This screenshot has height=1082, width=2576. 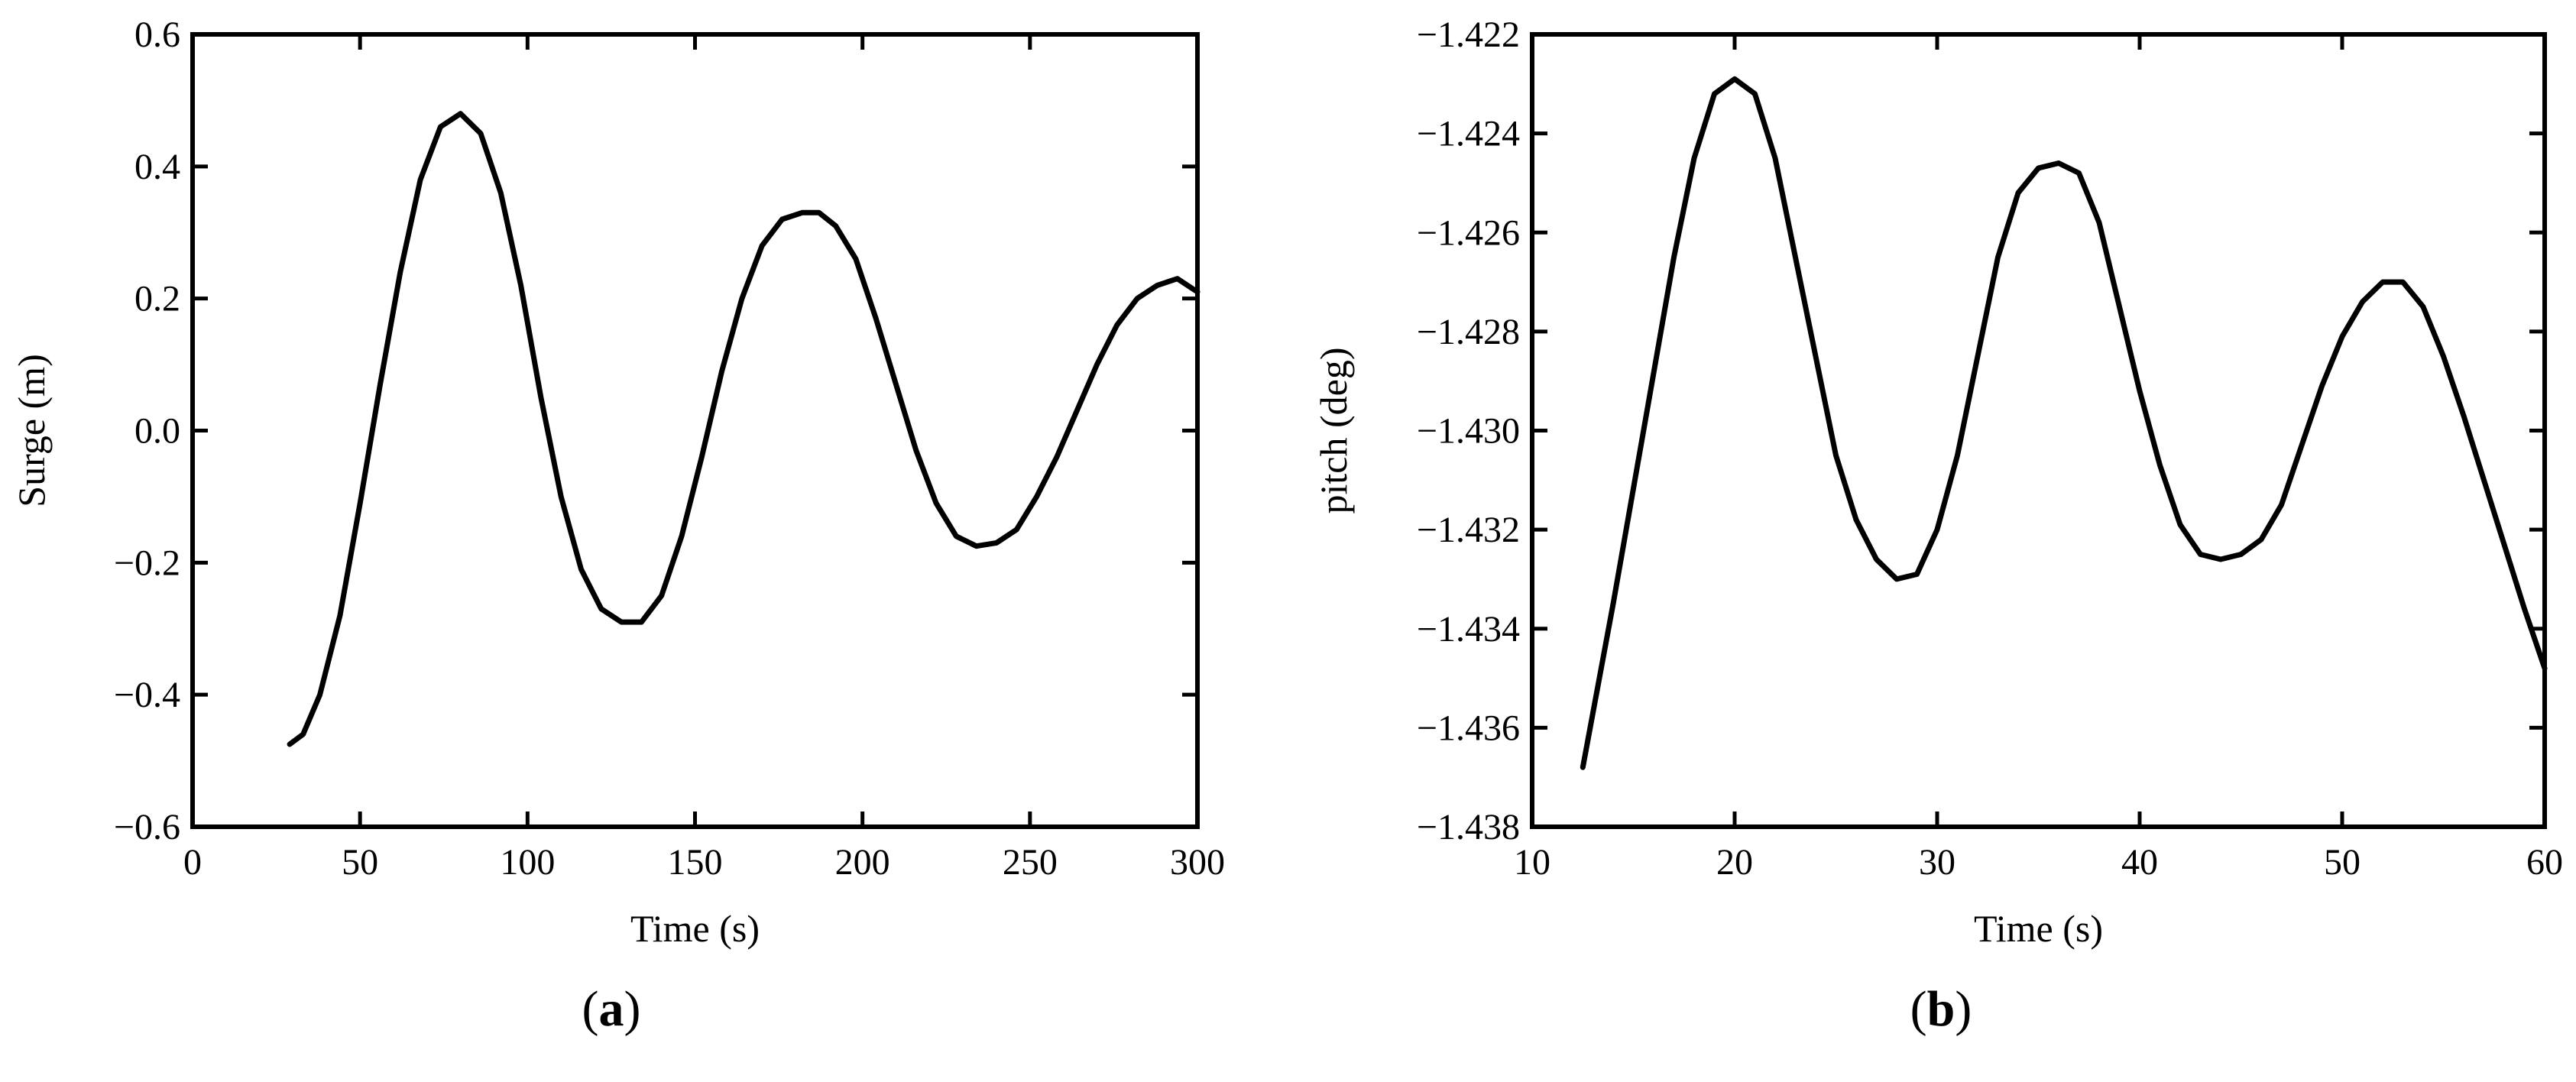 I want to click on panel-a-x-tick-label: 0, so click(x=193, y=862).